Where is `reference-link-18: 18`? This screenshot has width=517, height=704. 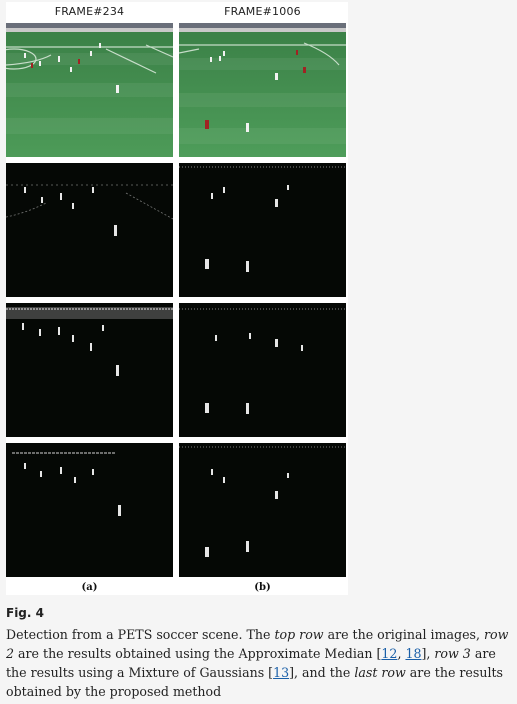 reference-link-18: 18 is located at coordinates (413, 653).